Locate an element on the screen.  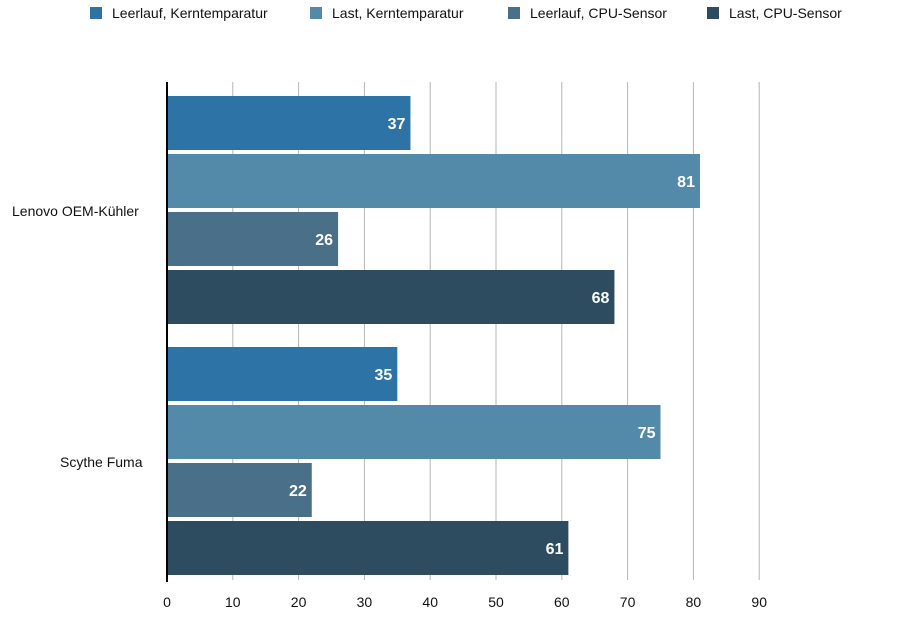
legend-label: Leerlauf, Kerntemparatur is located at coordinates (190, 13).